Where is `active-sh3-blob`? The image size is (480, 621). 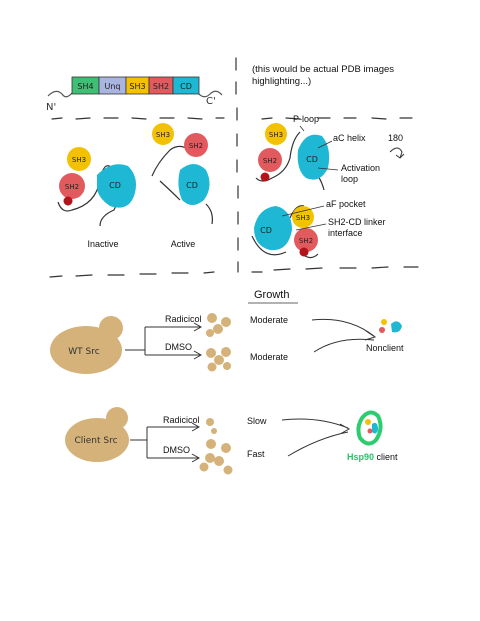
active-sh3-blob is located at coordinates (163, 134).